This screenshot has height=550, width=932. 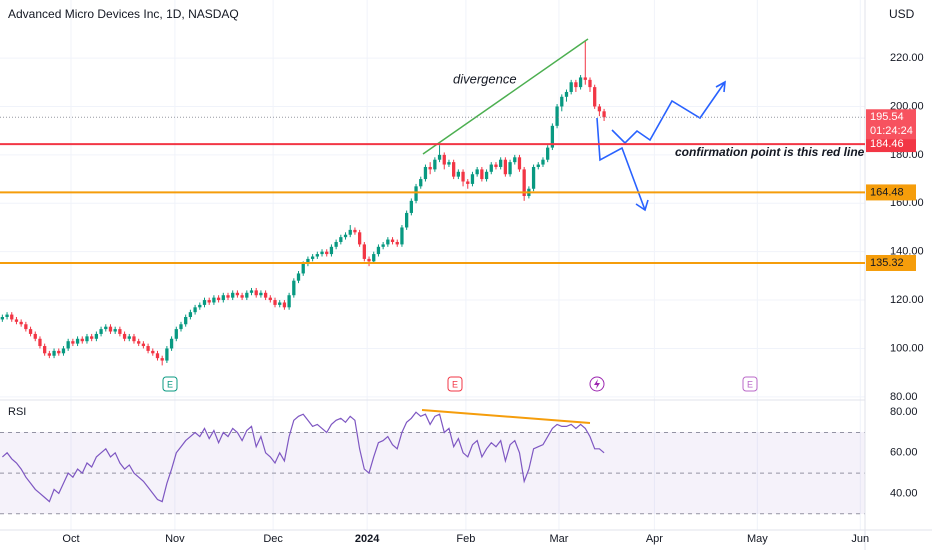 What do you see at coordinates (891, 124) in the screenshot?
I see `last-price-tag` at bounding box center [891, 124].